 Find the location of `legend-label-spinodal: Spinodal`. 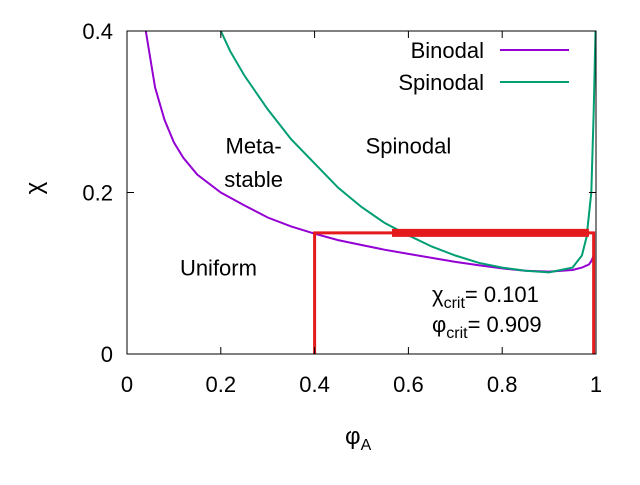

legend-label-spinodal: Spinodal is located at coordinates (441, 82).